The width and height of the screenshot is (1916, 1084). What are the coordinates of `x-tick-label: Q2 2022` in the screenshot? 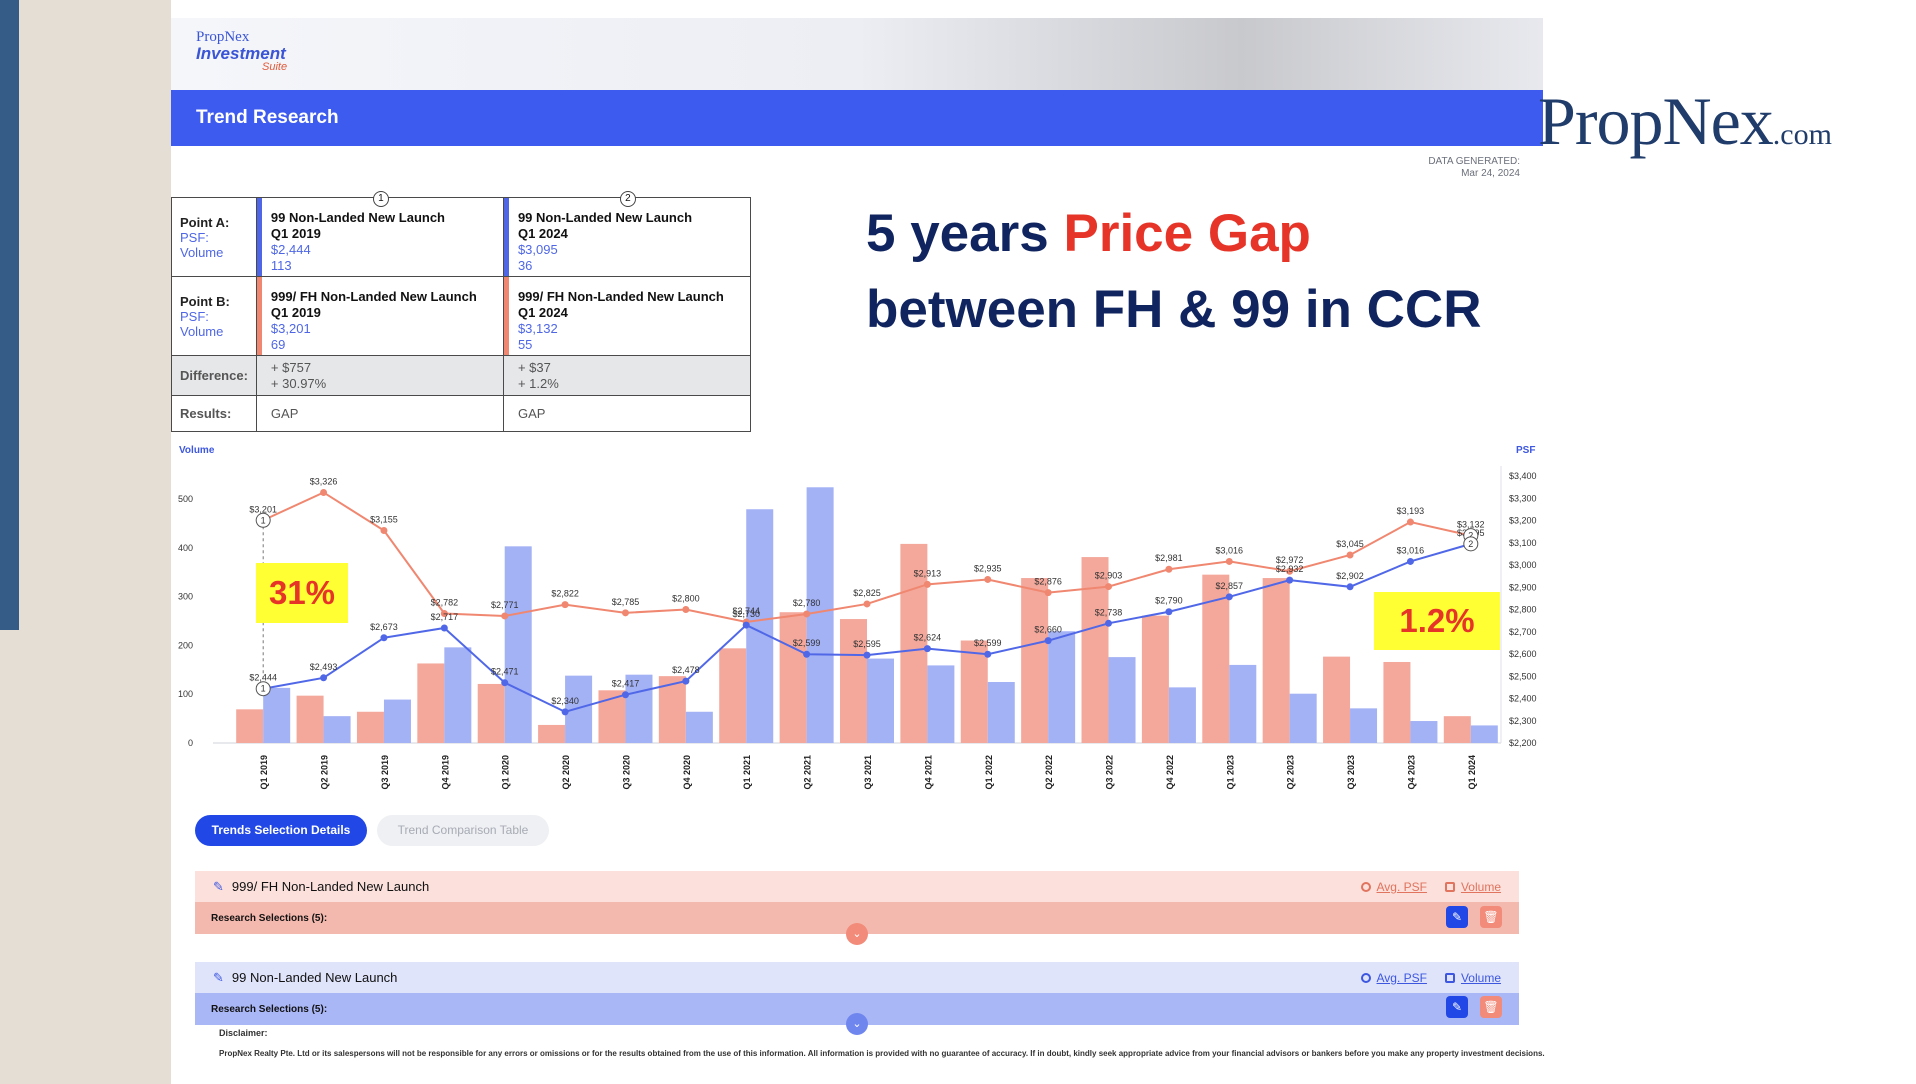 It's located at (1049, 772).